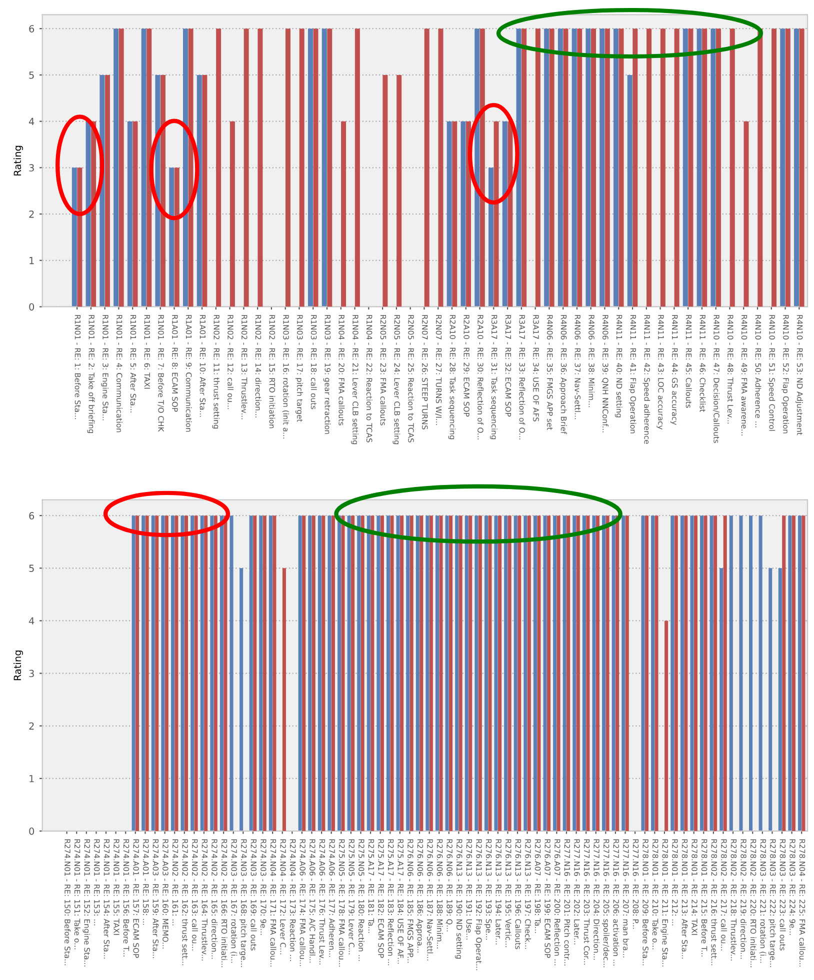  Describe the element at coordinates (32, 260) in the screenshot. I see `y-tick-label: 1` at that location.